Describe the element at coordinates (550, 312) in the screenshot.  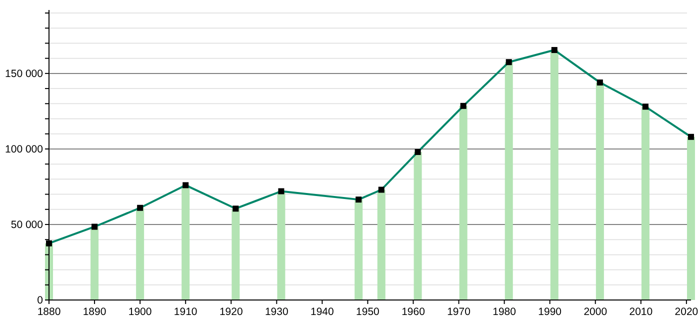
I see `x-tick-label: 1990` at that location.